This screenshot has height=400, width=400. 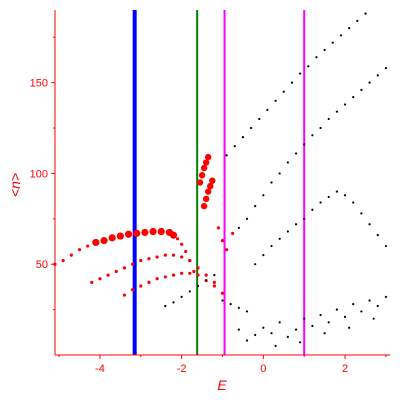 What do you see at coordinates (100, 369) in the screenshot?
I see `x-tick-label: -4` at bounding box center [100, 369].